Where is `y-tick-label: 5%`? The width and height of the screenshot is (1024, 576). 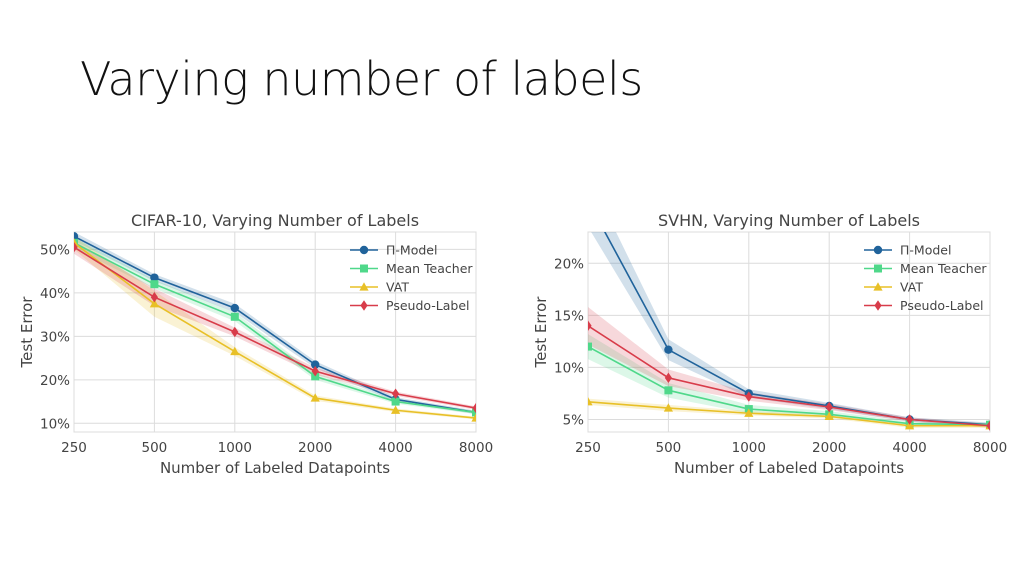 y-tick-label: 5% is located at coordinates (574, 421).